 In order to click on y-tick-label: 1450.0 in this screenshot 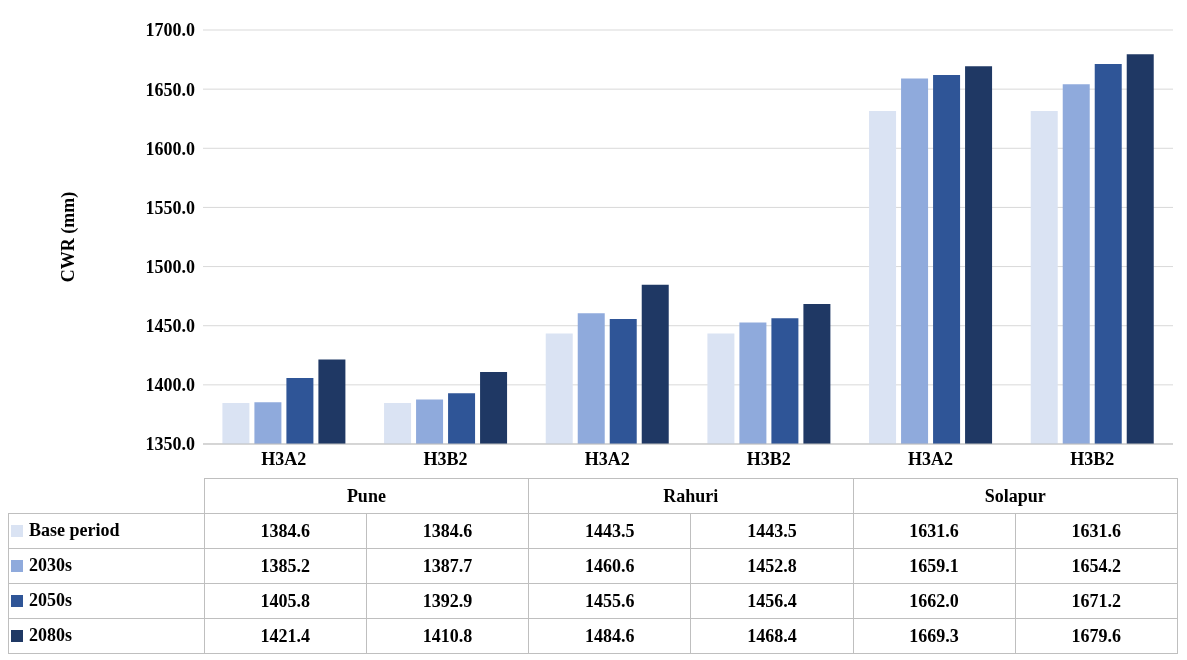, I will do `click(170, 326)`.